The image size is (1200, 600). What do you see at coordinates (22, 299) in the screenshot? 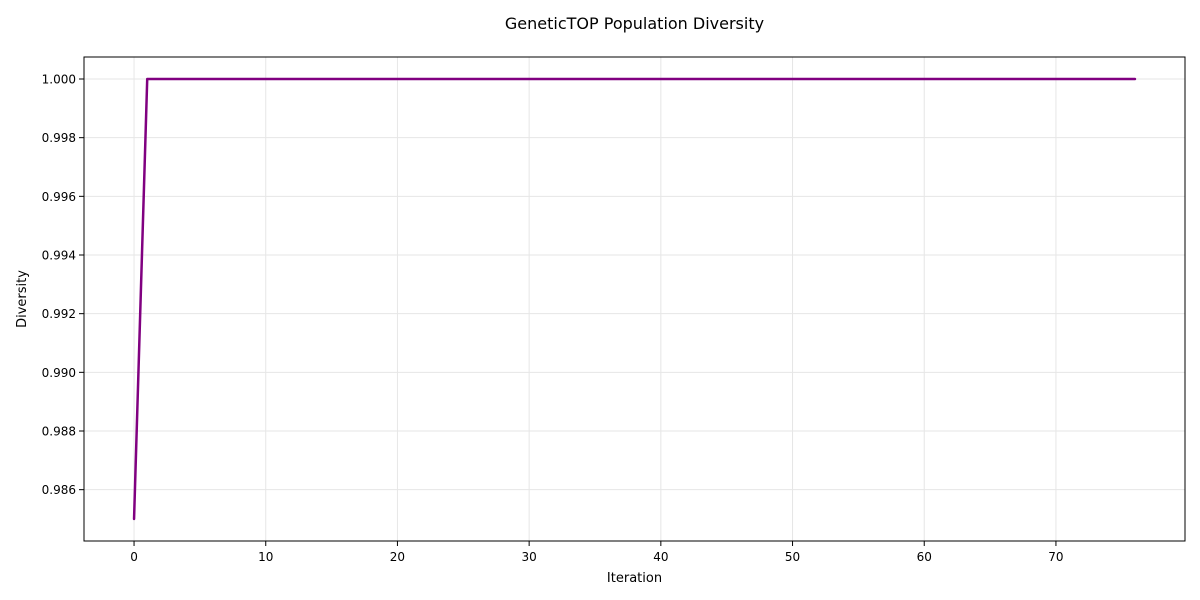
I see `y-axis-label: Diversity` at bounding box center [22, 299].